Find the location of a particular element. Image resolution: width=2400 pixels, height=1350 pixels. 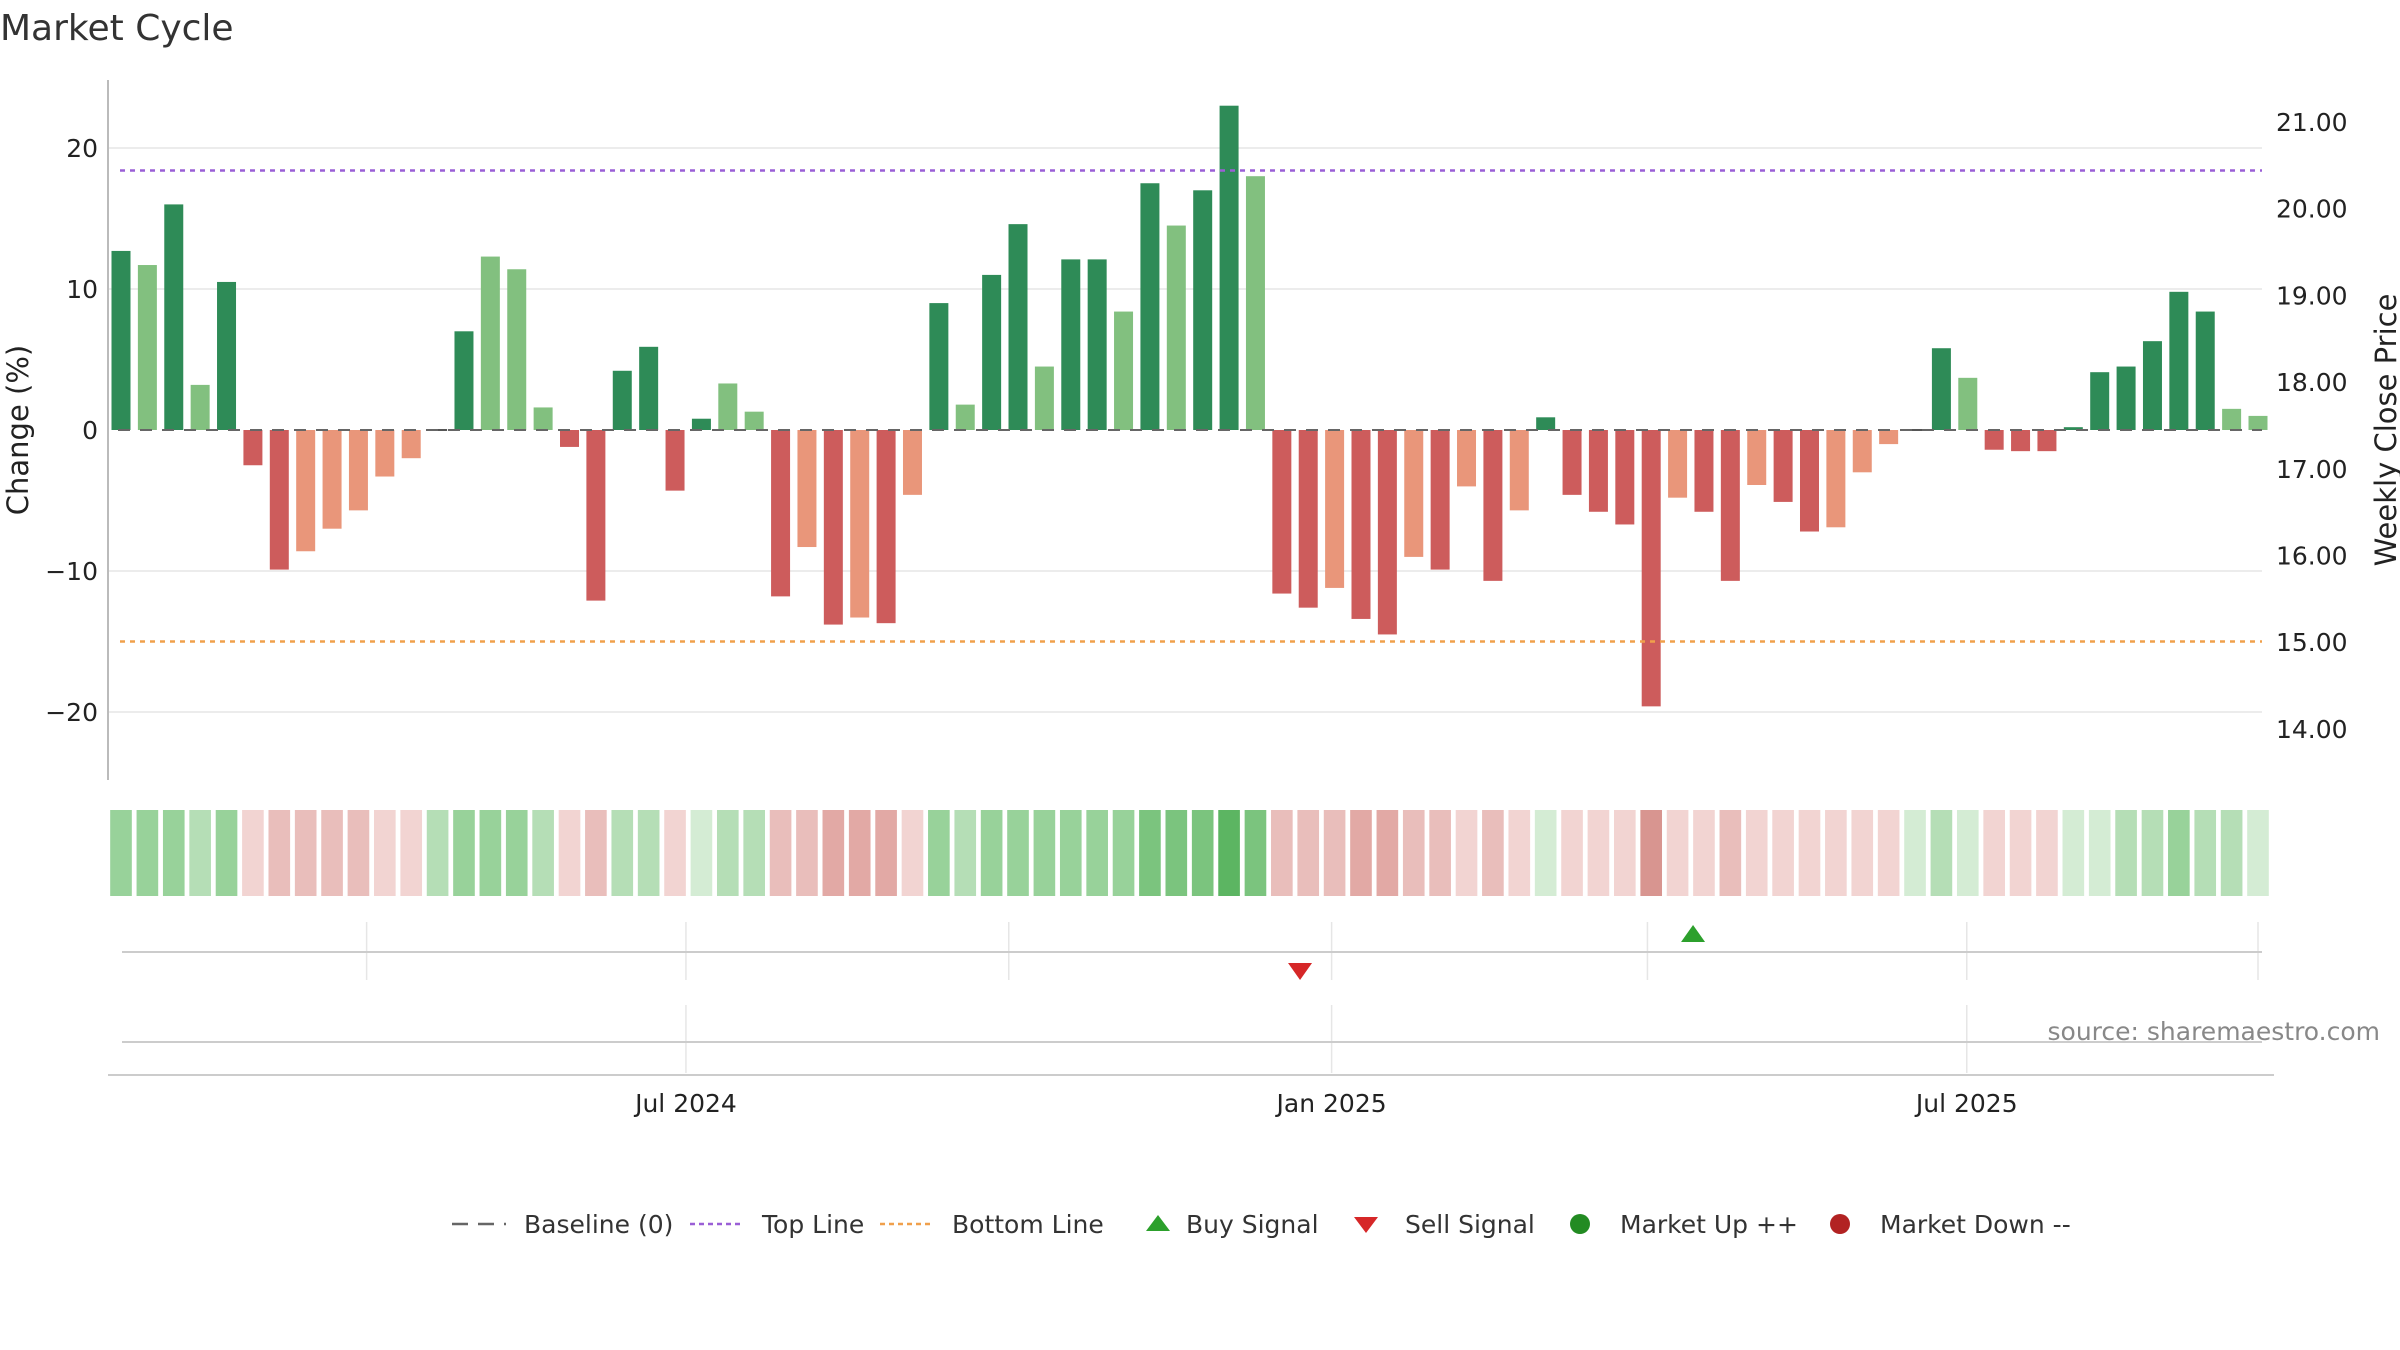

legend-label: Bottom Line is located at coordinates (1028, 1224).